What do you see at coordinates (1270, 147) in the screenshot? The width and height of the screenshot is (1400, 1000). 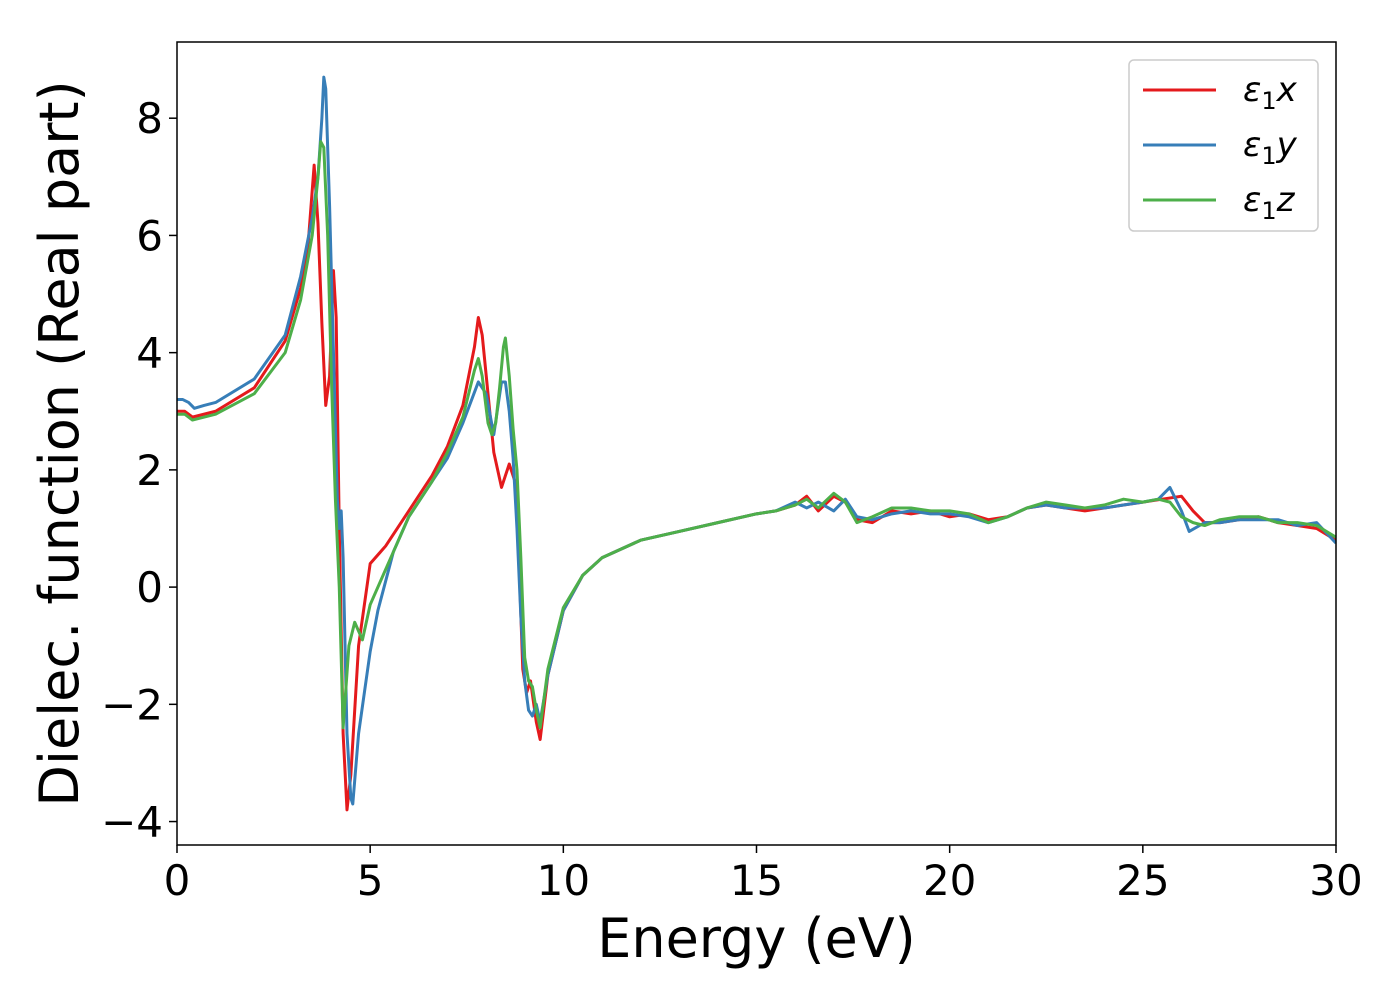 I see `legend-label-y: ε1y` at bounding box center [1270, 147].